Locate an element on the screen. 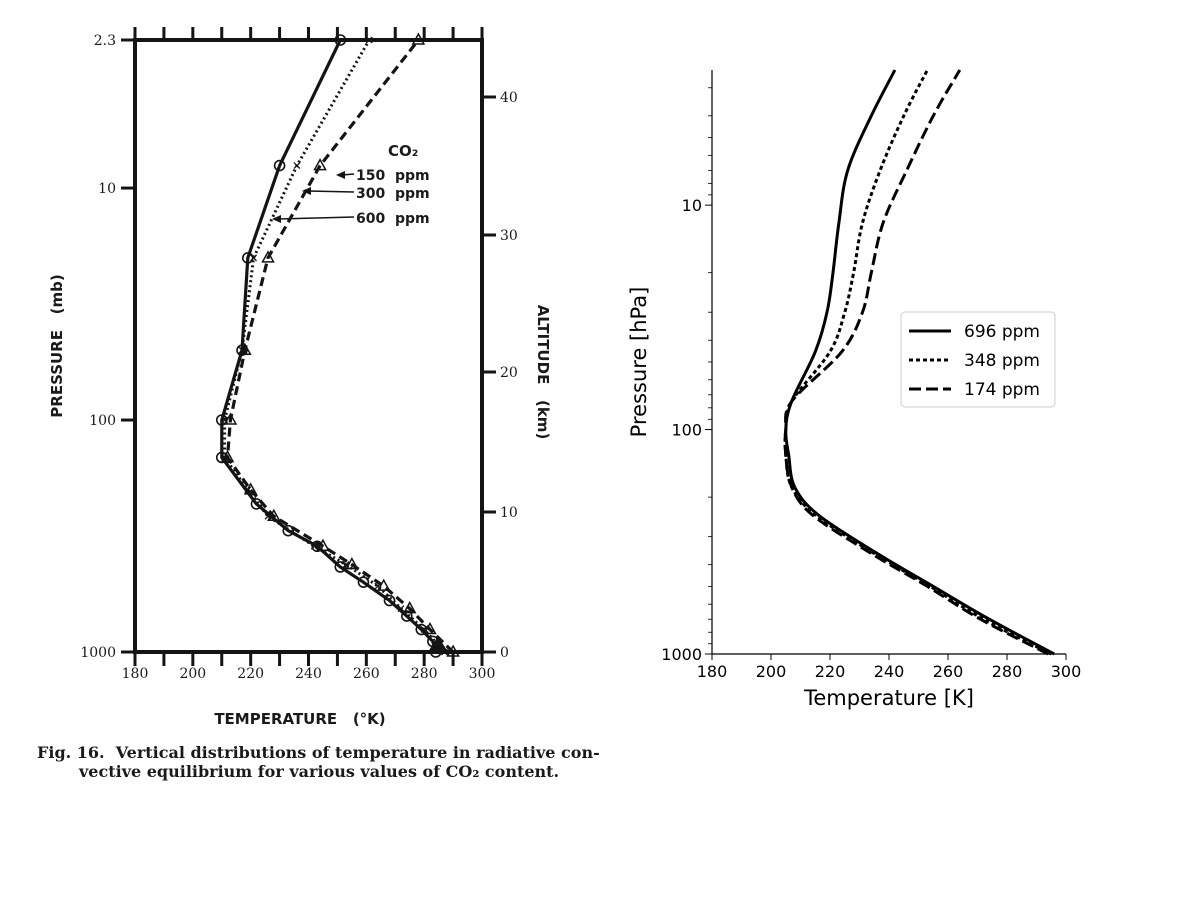  right-x-tick-label: 220 is located at coordinates (830, 671).